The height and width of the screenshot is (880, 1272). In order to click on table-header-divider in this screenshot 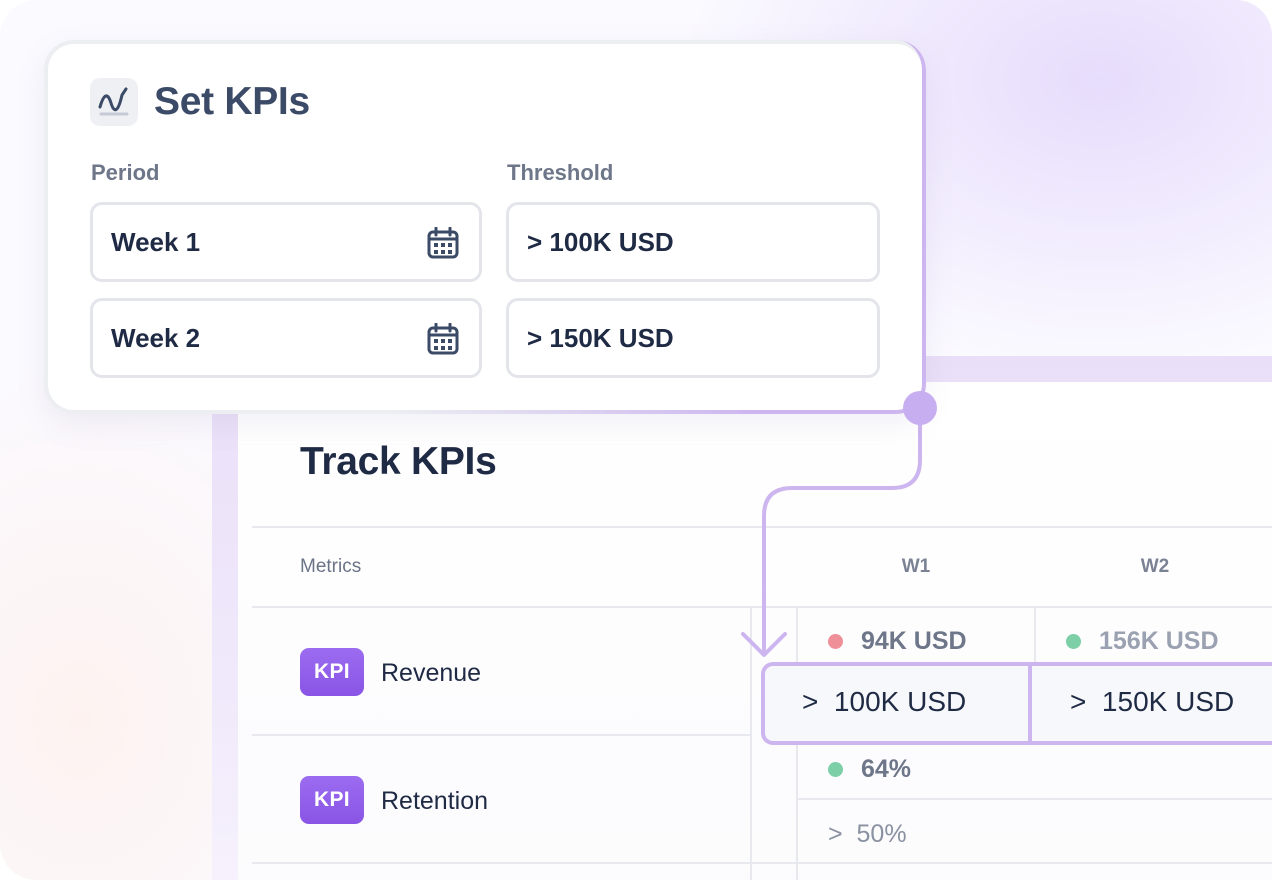, I will do `click(762, 607)`.